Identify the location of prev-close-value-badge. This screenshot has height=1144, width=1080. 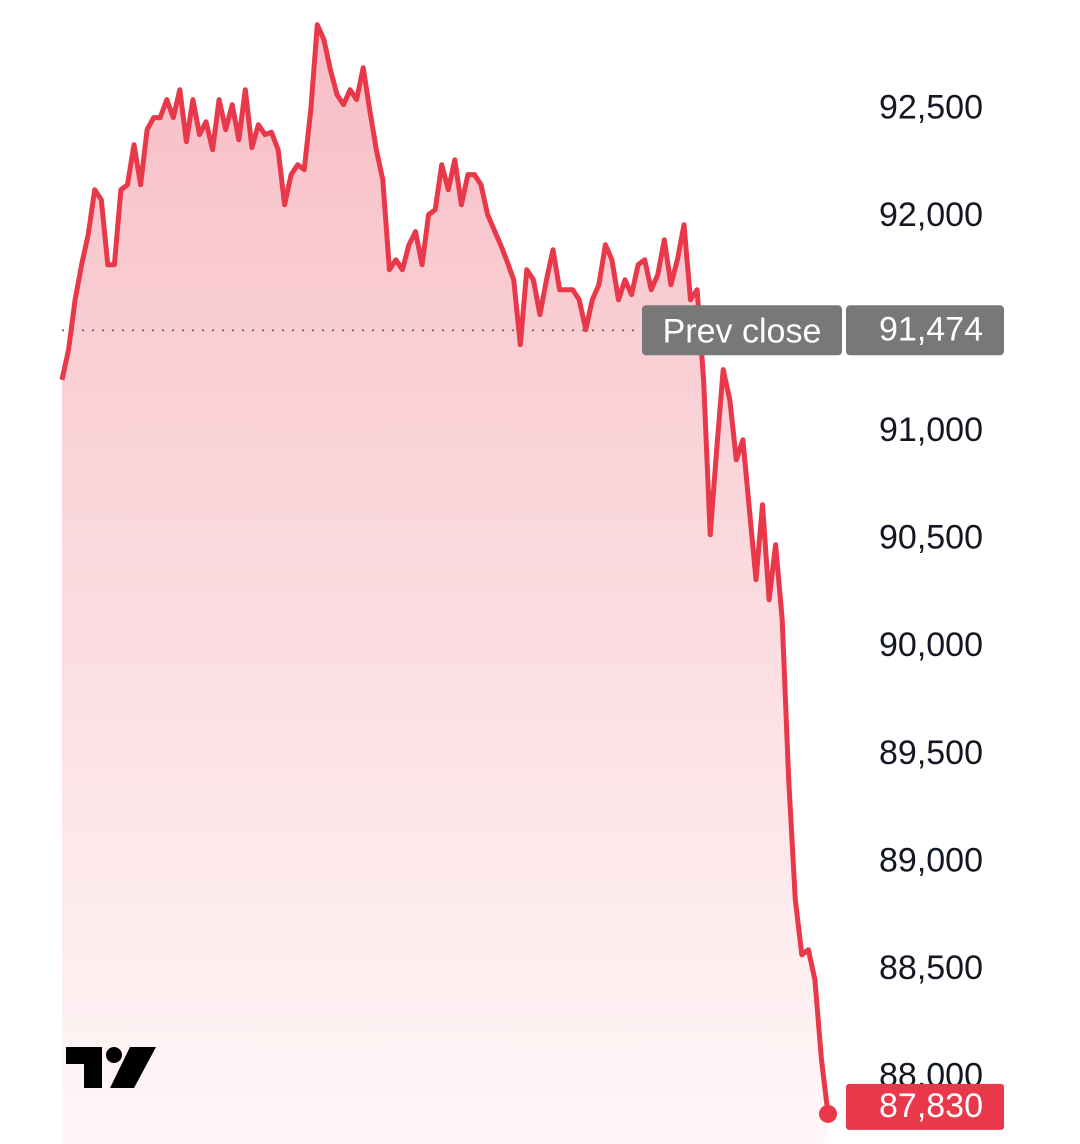
(925, 330).